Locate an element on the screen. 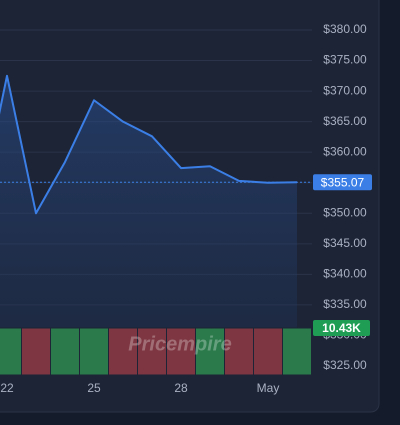 The height and width of the screenshot is (425, 400). x-tick-label: 28 is located at coordinates (181, 388).